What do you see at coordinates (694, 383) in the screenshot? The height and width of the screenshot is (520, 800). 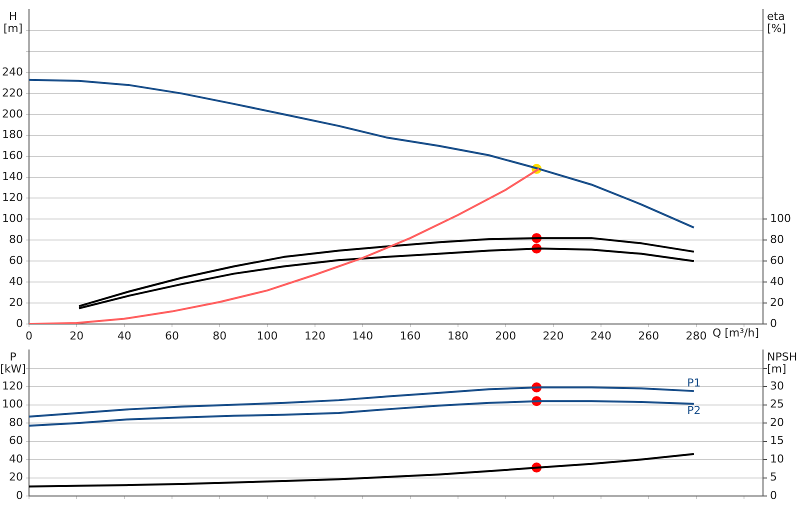 I see `series-label: P1` at bounding box center [694, 383].